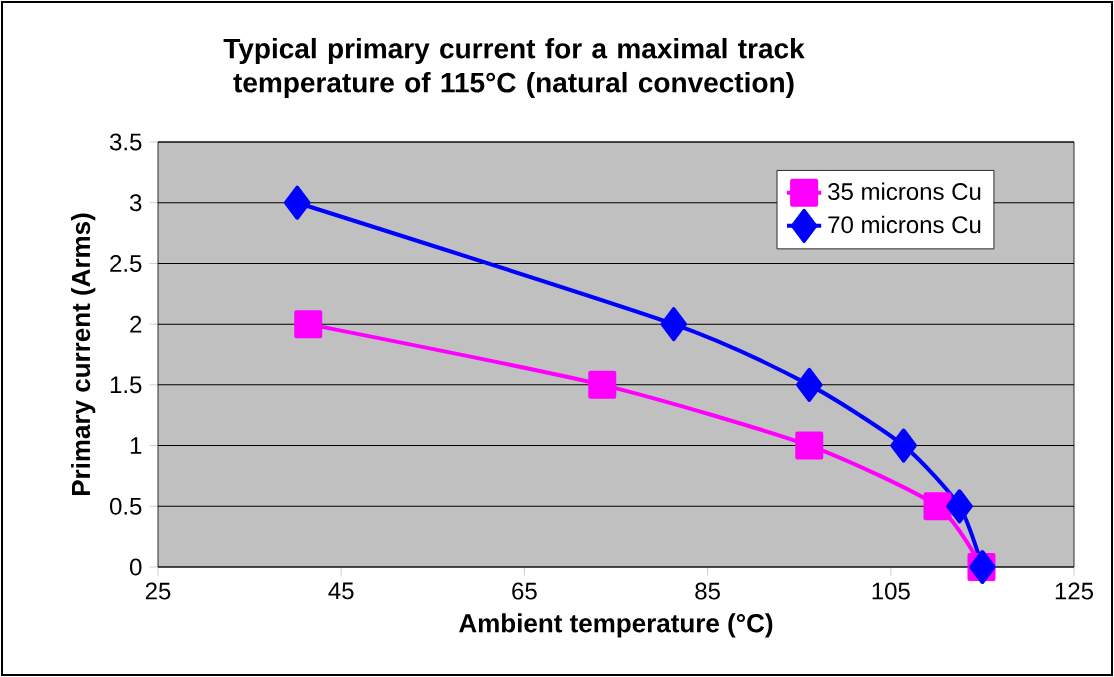 This screenshot has height=677, width=1114. I want to click on y-tick-label: 2, so click(136, 324).